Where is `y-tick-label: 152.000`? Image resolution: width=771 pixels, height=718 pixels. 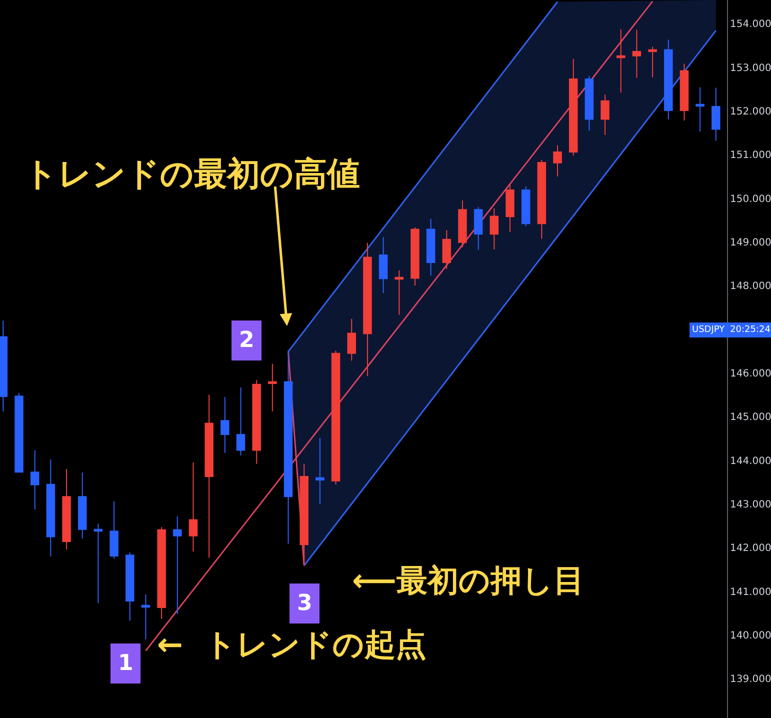 y-tick-label: 152.000 is located at coordinates (750, 112).